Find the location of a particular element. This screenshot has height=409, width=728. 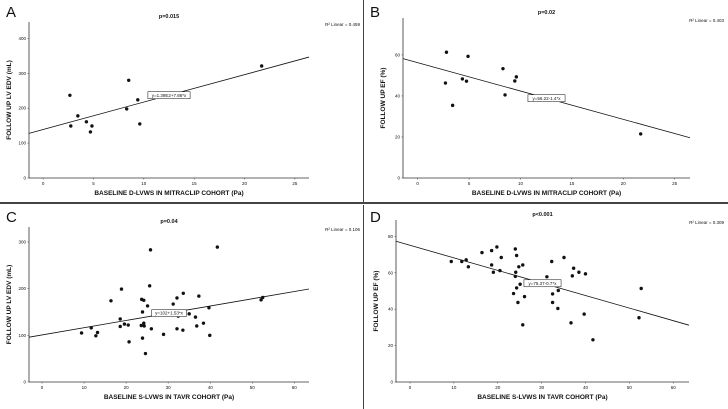

y-tick-label: 300 is located at coordinates (22, 73).